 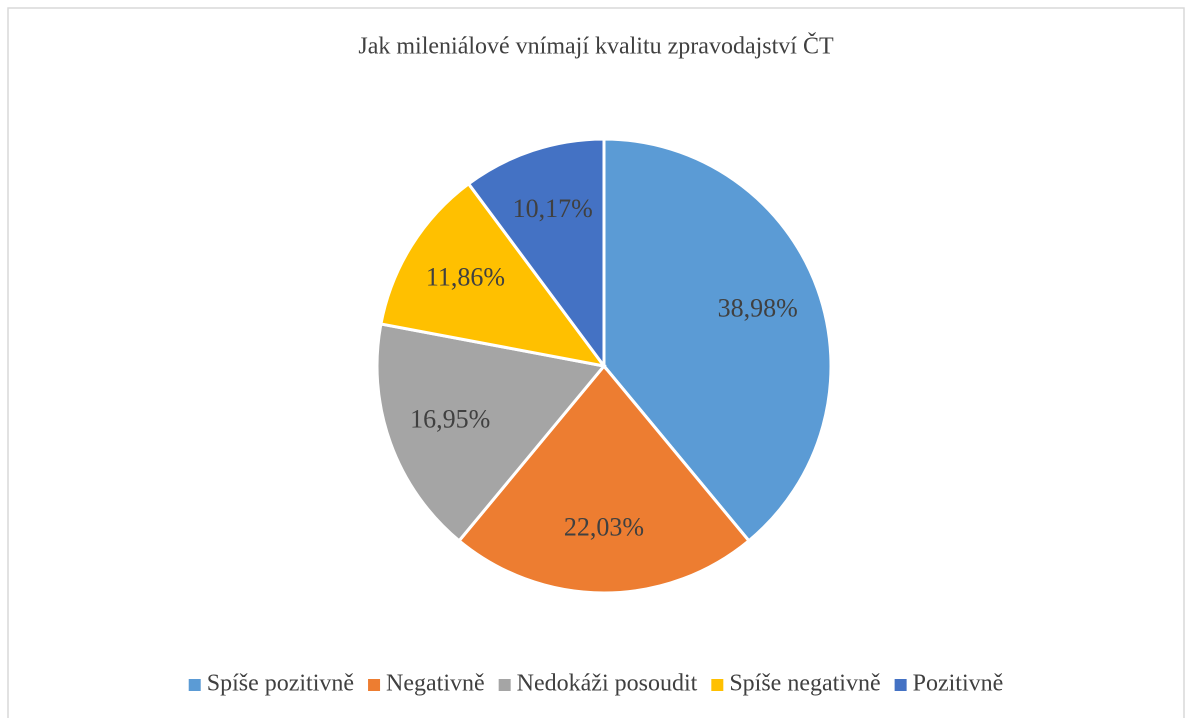 What do you see at coordinates (465, 276) in the screenshot?
I see `data-label: 11,86%` at bounding box center [465, 276].